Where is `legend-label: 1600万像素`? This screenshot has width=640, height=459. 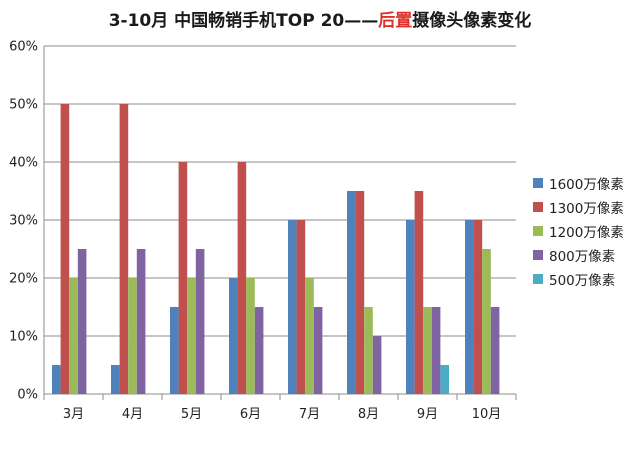
legend-label: 1600万像素 is located at coordinates (586, 185).